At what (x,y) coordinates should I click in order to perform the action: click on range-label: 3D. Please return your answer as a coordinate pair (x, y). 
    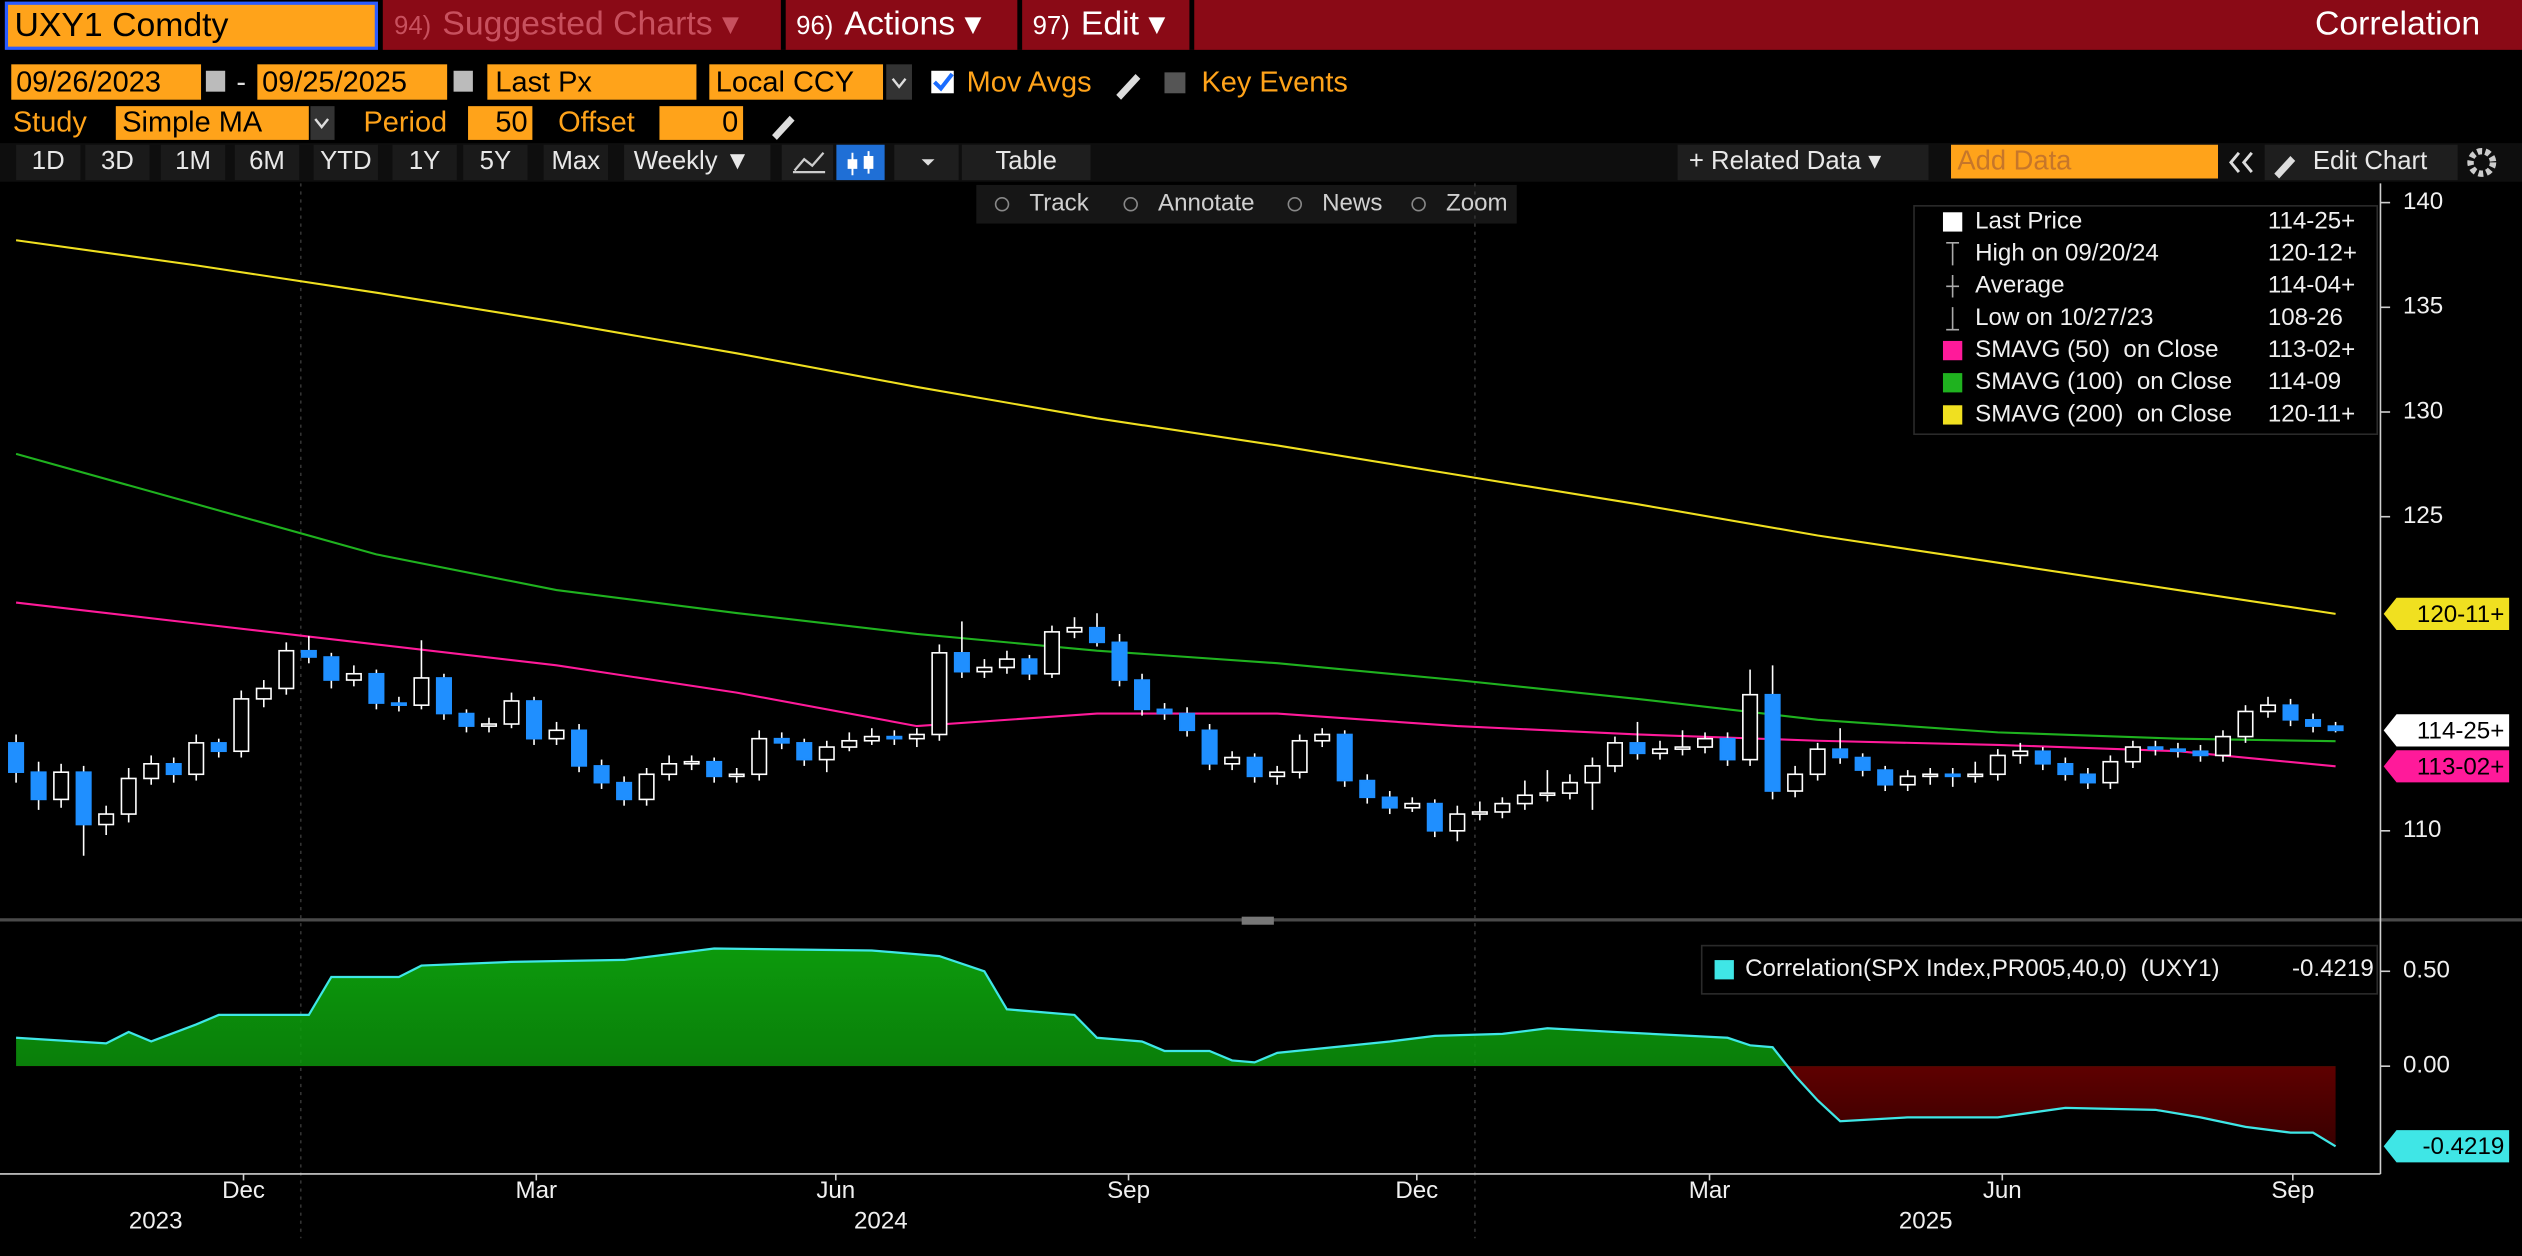
    Looking at the image, I should click on (117, 161).